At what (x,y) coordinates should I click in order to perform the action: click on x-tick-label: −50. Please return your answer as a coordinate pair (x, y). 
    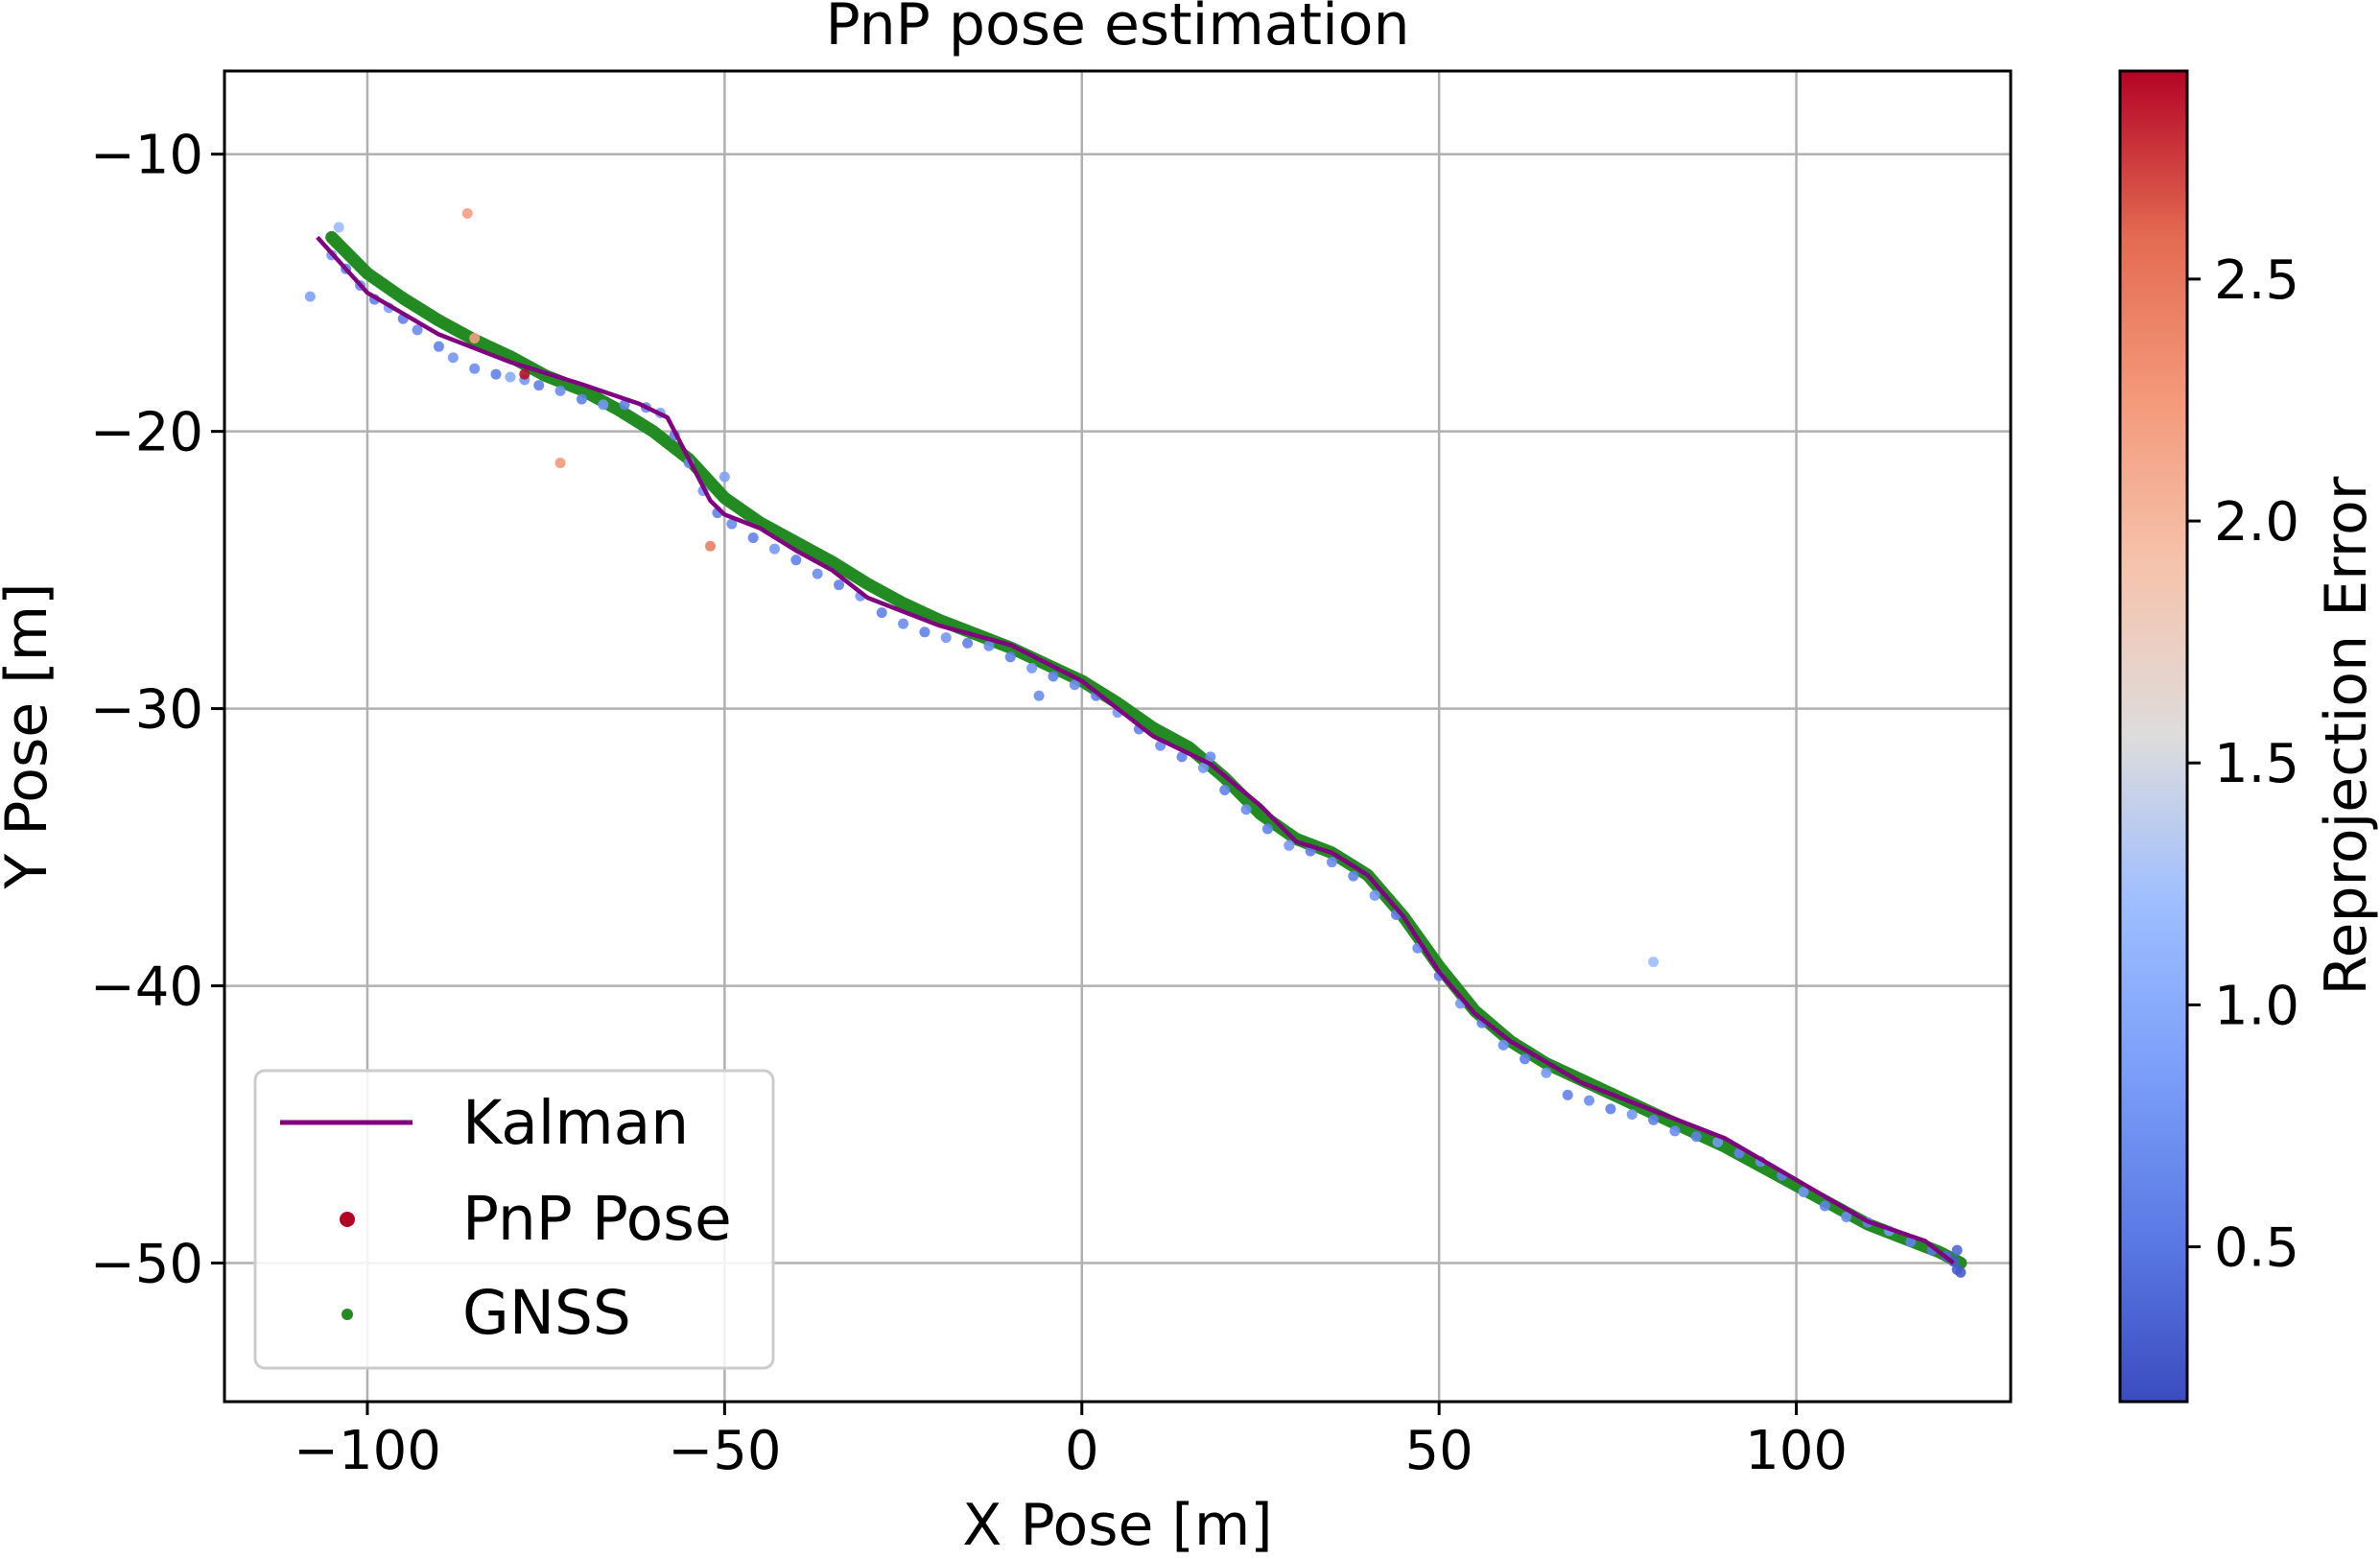
    Looking at the image, I should click on (724, 1451).